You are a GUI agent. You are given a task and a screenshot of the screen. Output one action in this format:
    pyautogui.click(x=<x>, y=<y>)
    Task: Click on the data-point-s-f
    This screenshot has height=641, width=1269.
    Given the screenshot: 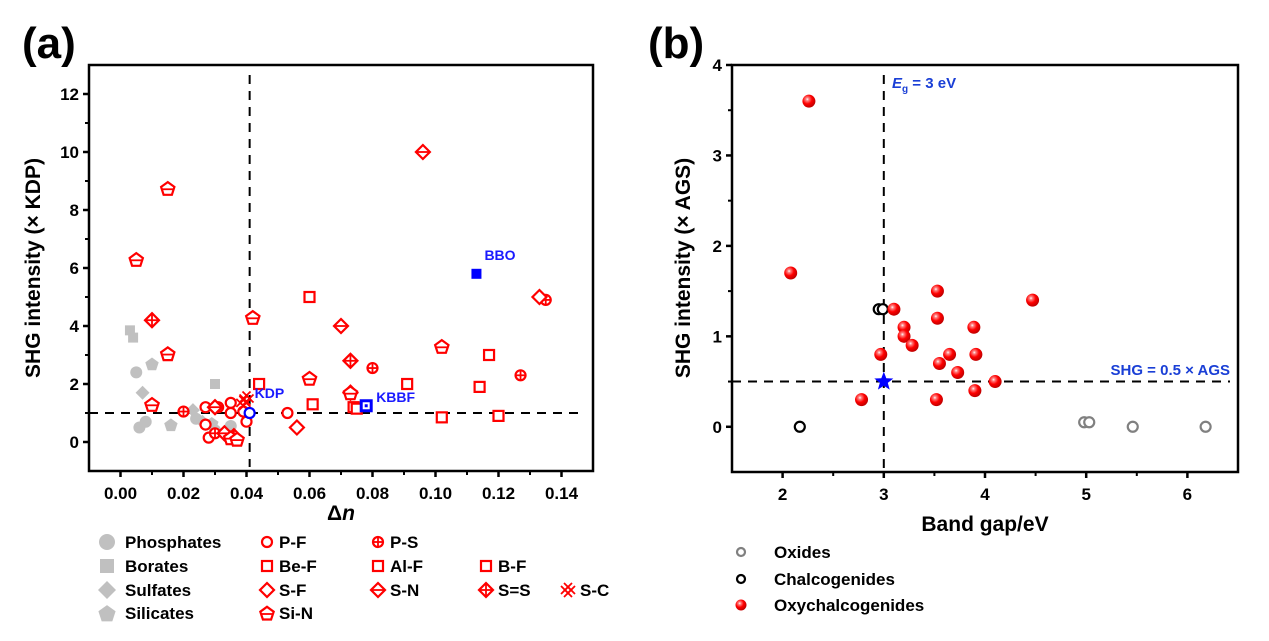 What is the action you would take?
    pyautogui.click(x=539, y=297)
    